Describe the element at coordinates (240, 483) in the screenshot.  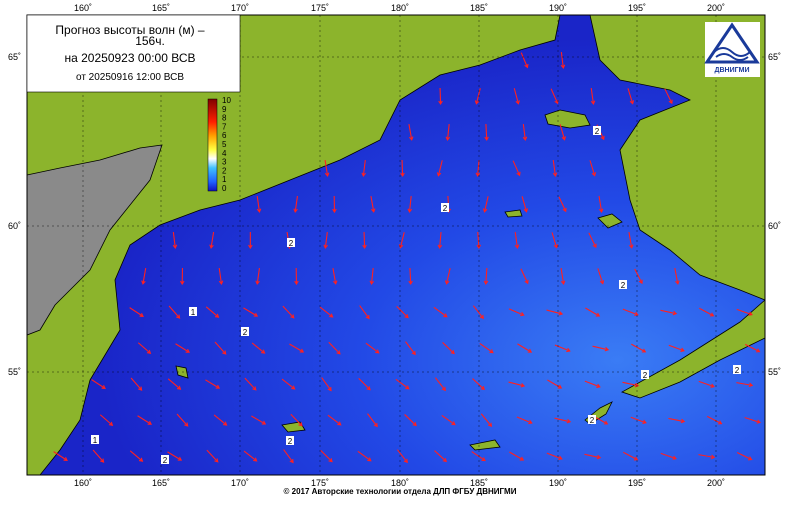
I see `lon-label: 170˚` at that location.